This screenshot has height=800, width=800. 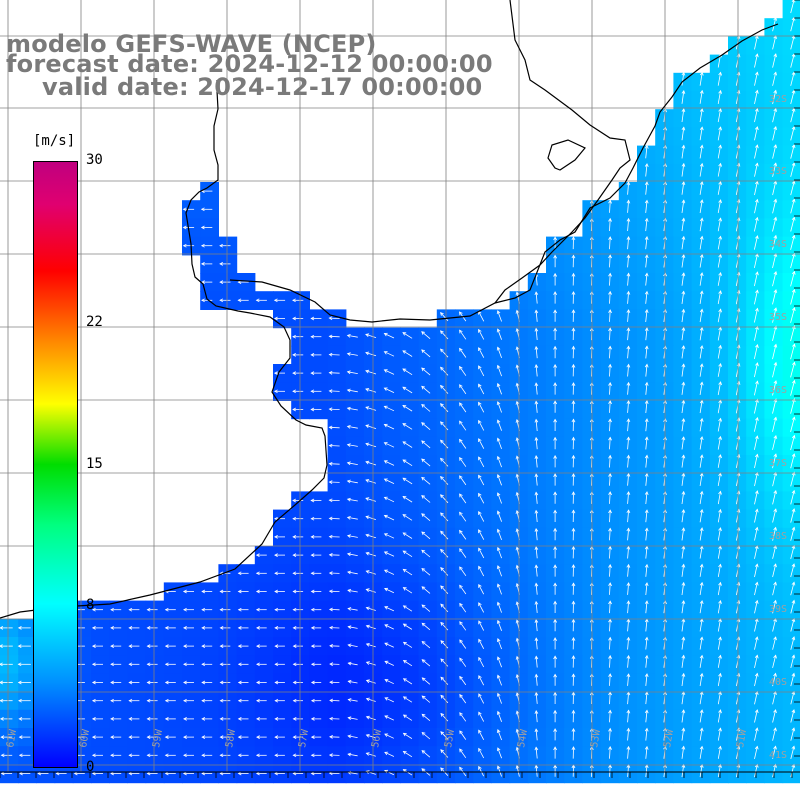 I want to click on lat-label: 39S, so click(x=778, y=609).